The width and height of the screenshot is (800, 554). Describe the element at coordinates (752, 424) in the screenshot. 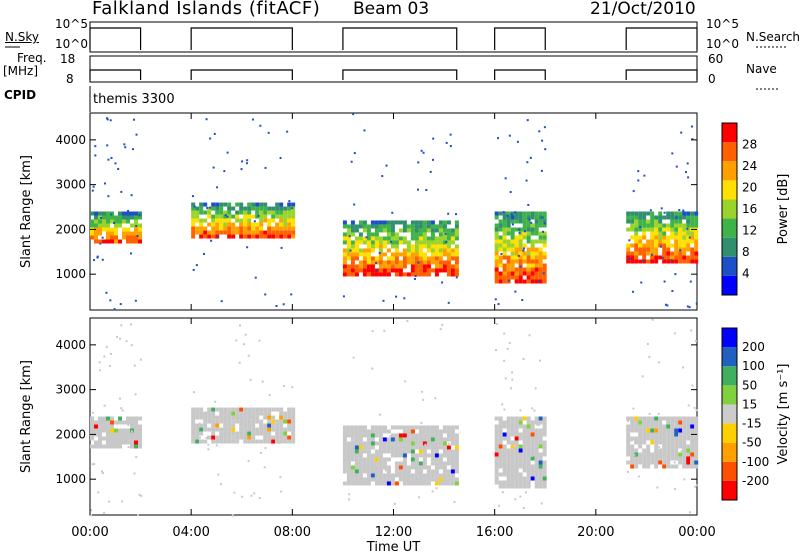

I see `velocity-colorbar-tick-4: -15` at that location.